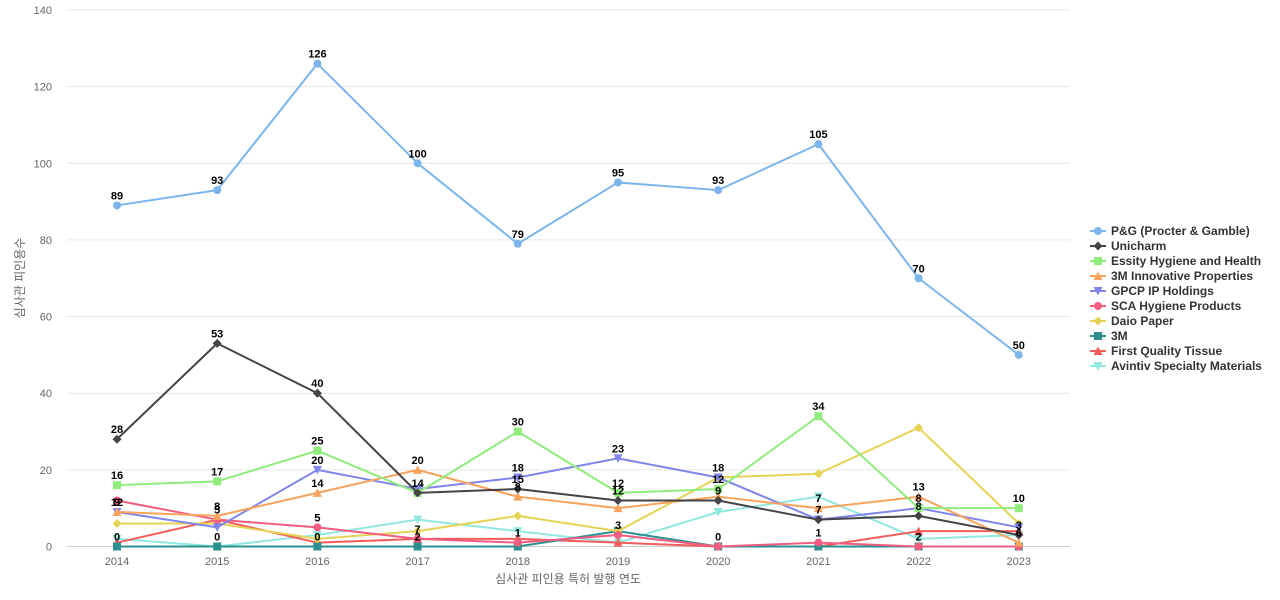 Image resolution: width=1280 pixels, height=600 pixels. I want to click on data-label: 12, so click(618, 492).